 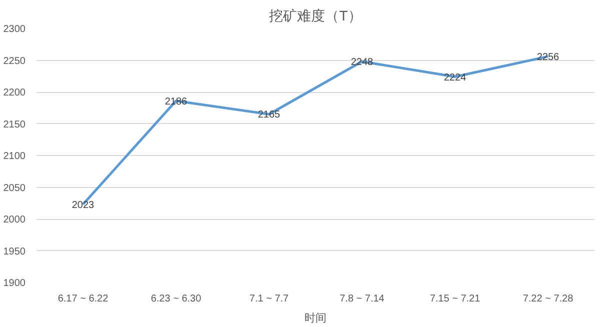 What do you see at coordinates (455, 299) in the screenshot?
I see `x-tick-label: 7.15 ~ 7.21` at bounding box center [455, 299].